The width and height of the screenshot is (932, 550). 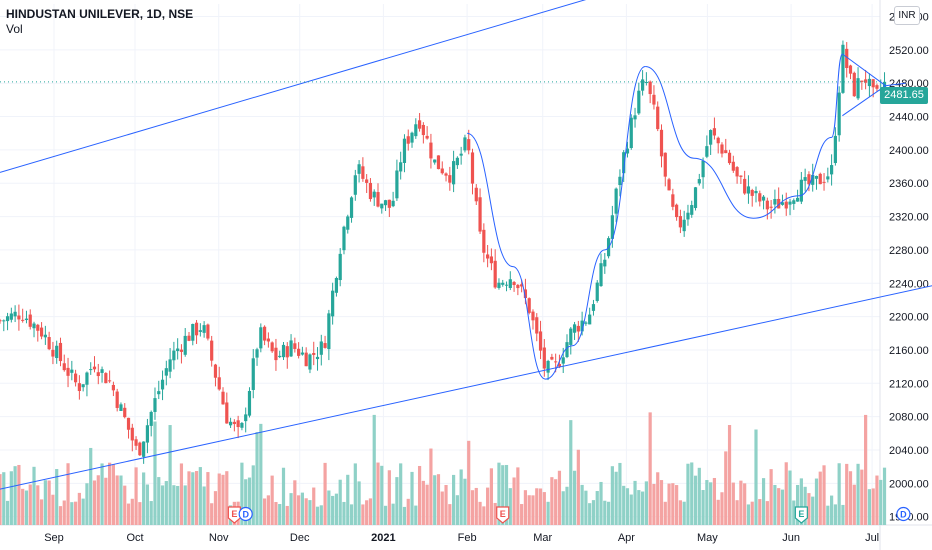 I want to click on trendline-triangle-upper, so click(x=864, y=70).